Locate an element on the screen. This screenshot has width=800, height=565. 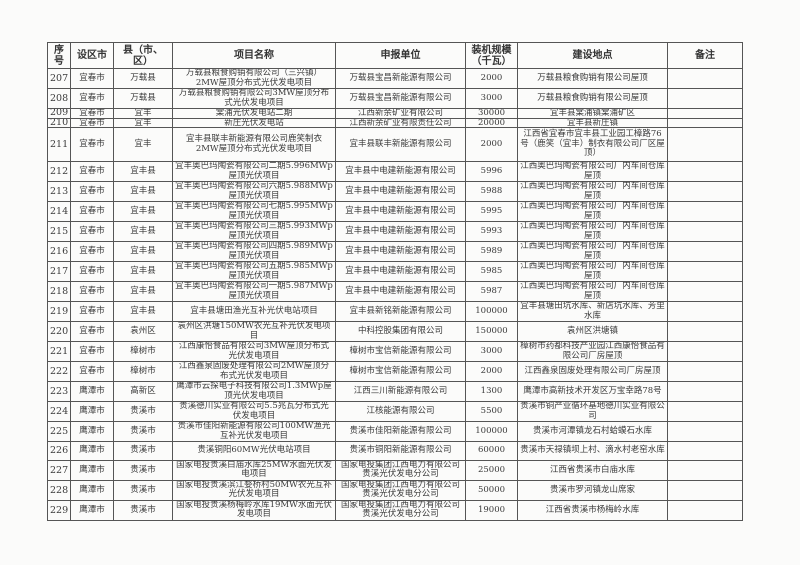
cell-location: 江西省贵溪市白庙水库 is located at coordinates (592, 470).